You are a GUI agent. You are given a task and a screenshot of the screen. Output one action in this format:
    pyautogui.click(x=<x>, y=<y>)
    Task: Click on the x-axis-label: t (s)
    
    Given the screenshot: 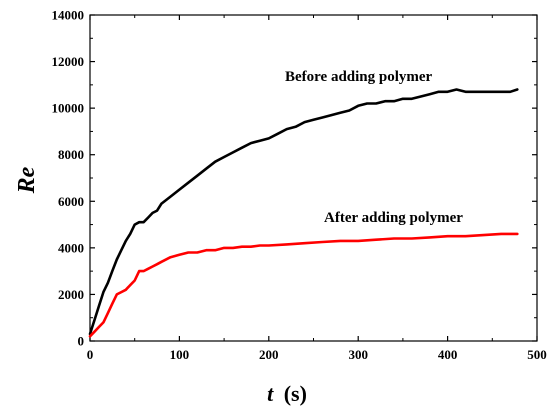 What is the action you would take?
    pyautogui.click(x=287, y=393)
    